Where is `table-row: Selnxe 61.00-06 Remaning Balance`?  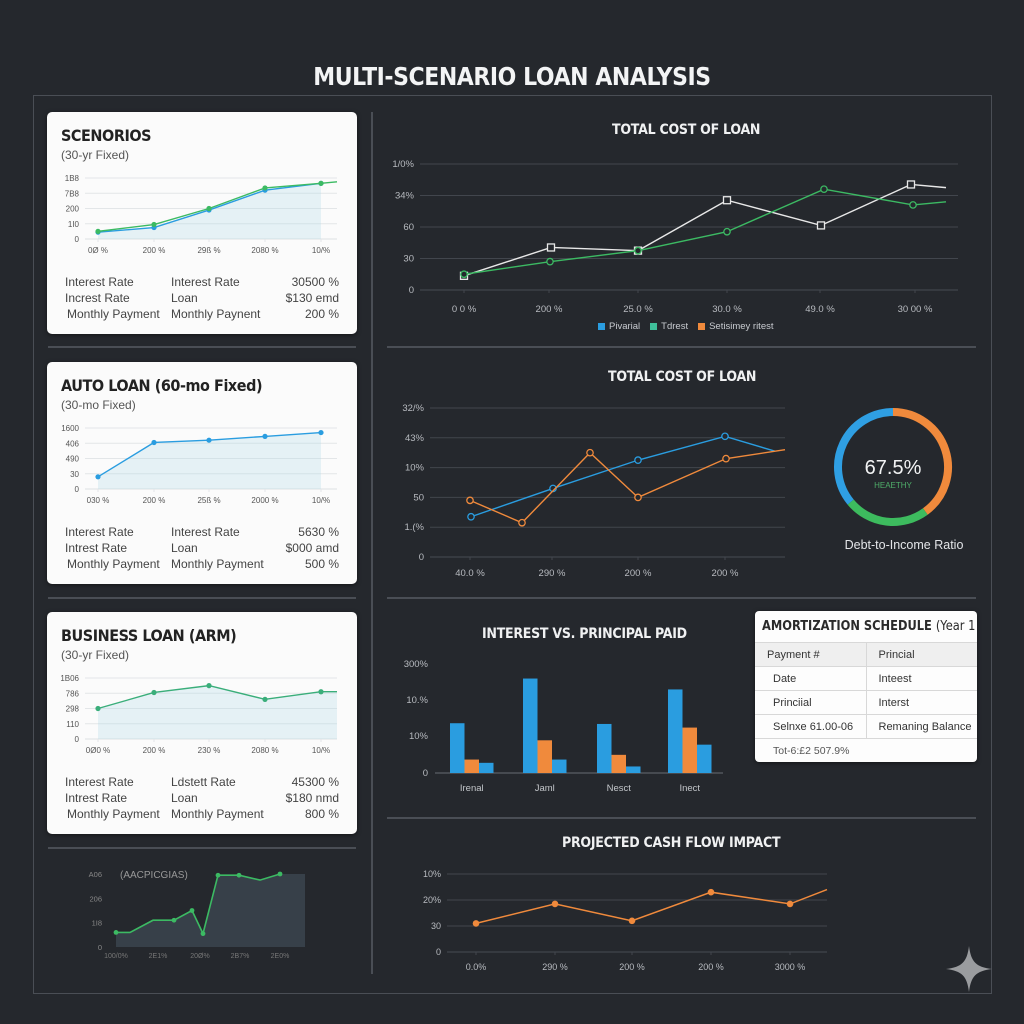 table-row: Selnxe 61.00-06 Remaning Balance is located at coordinates (866, 726).